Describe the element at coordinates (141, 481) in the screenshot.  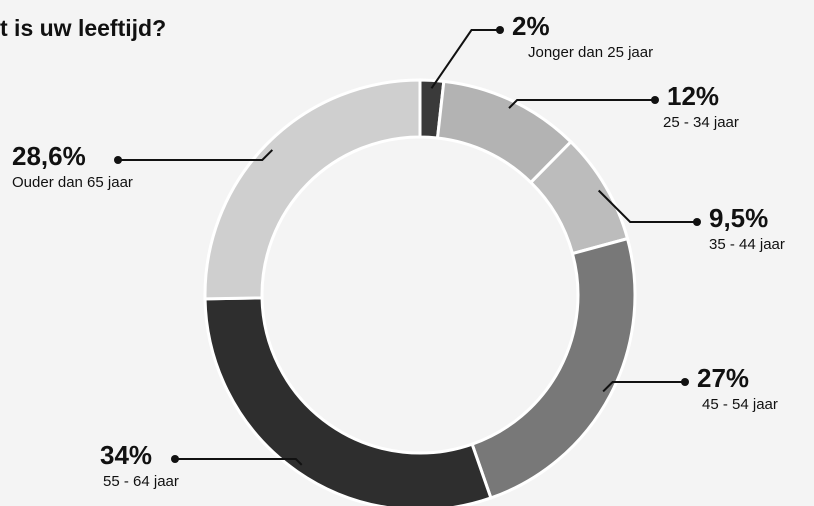
I see `category-label: 55 - 64 jaar` at that location.